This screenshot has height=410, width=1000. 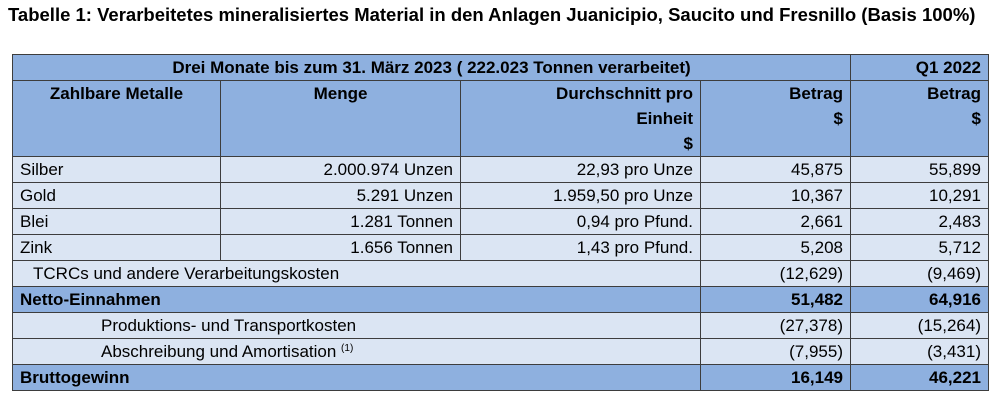 I want to click on col-header-amount-label: Betrag, so click(x=816, y=93).